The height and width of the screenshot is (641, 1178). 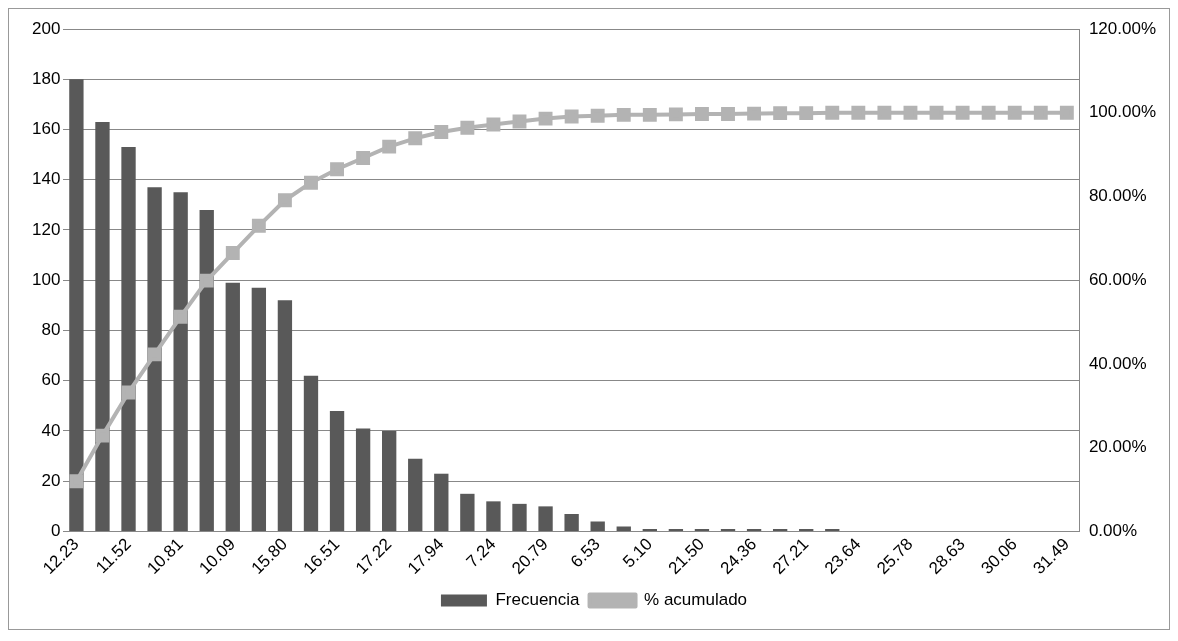 What do you see at coordinates (1117, 447) in the screenshot?
I see `y2-tick-label: 20.00%` at bounding box center [1117, 447].